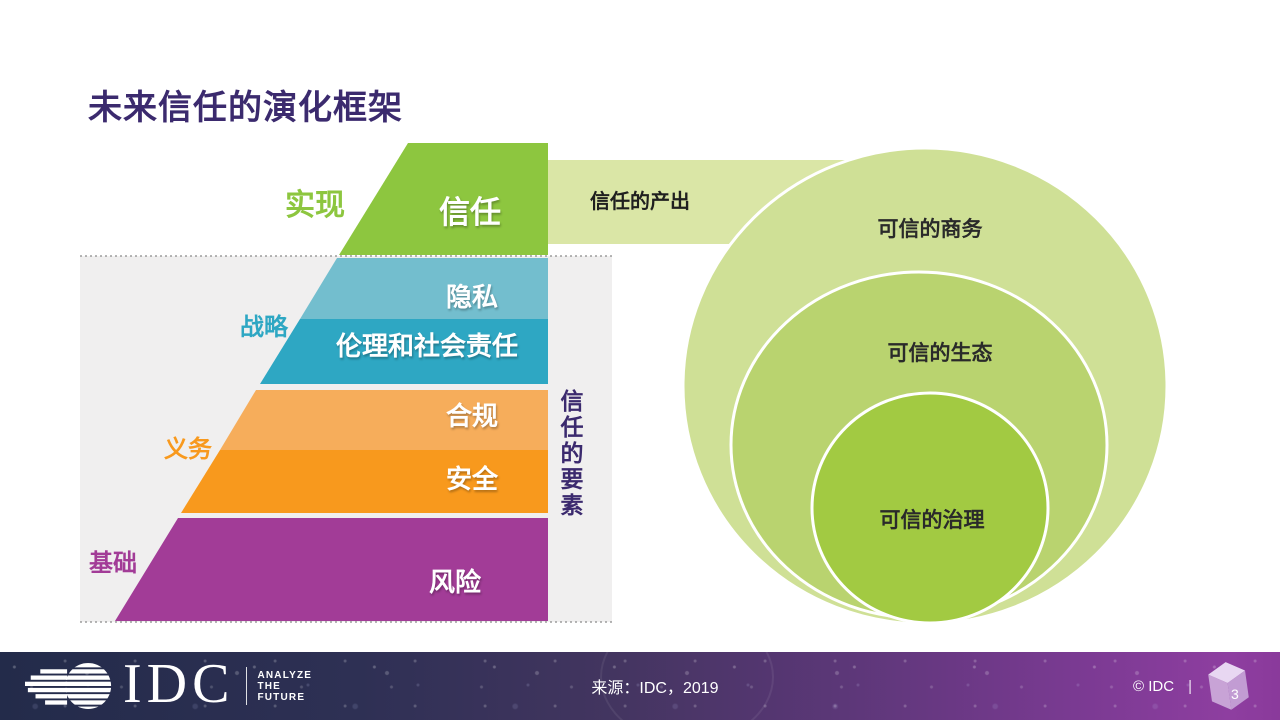 Image resolution: width=1280 pixels, height=720 pixels. Describe the element at coordinates (472, 297) in the screenshot. I see `layer-label-privacy: 隐私` at that location.